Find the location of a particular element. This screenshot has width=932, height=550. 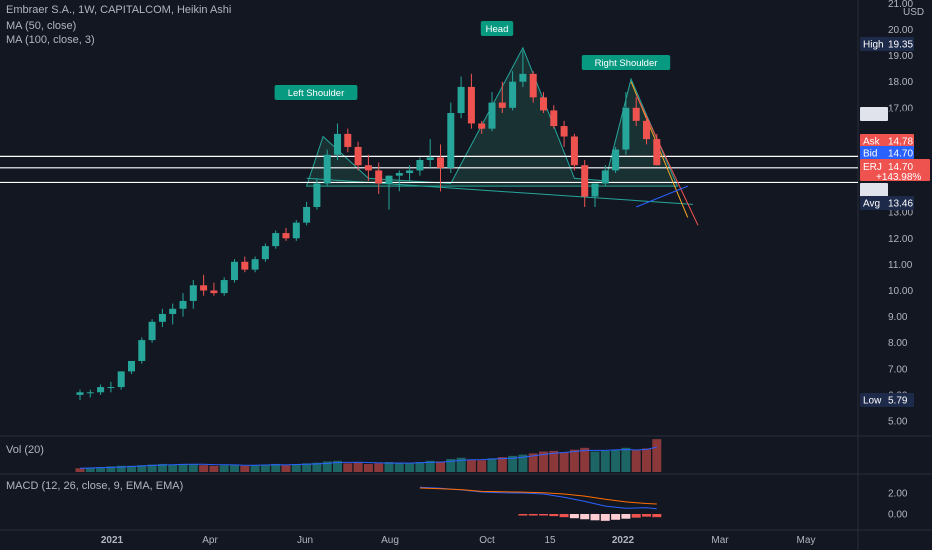

price-tag-label: Bid is located at coordinates (870, 154).